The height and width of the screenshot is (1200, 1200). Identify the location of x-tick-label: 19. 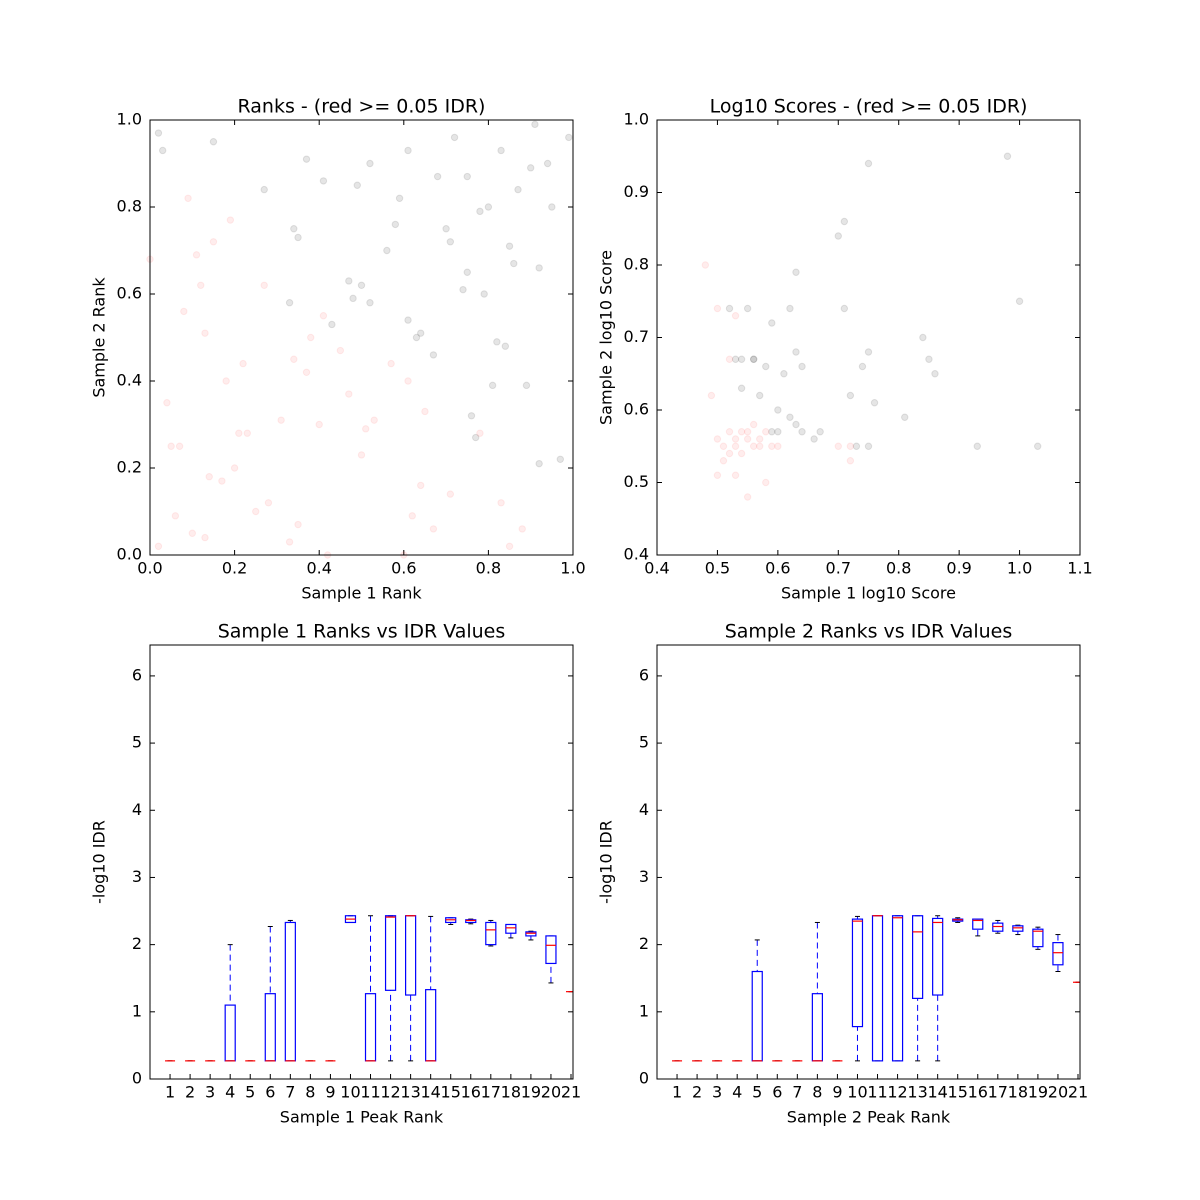
(531, 1092).